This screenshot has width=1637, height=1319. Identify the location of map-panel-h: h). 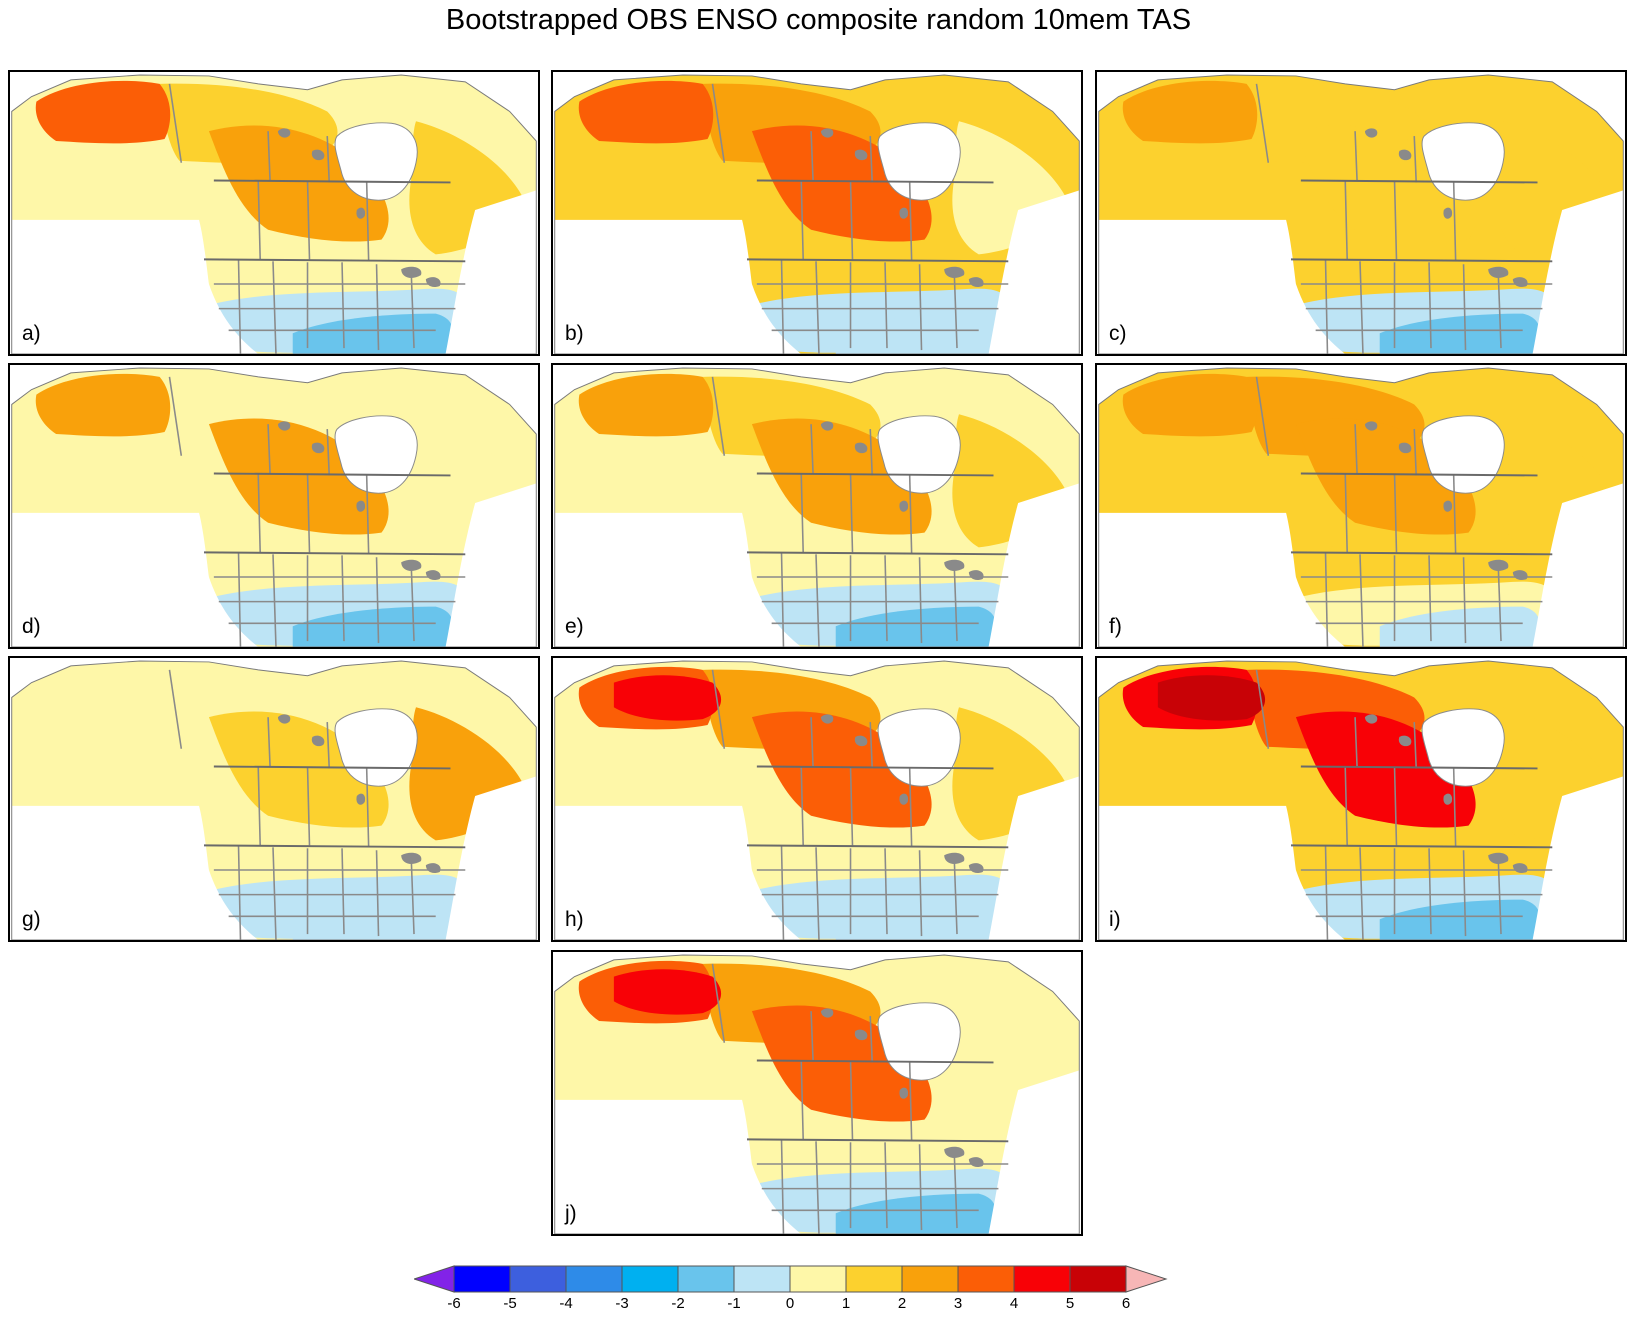
(817, 799).